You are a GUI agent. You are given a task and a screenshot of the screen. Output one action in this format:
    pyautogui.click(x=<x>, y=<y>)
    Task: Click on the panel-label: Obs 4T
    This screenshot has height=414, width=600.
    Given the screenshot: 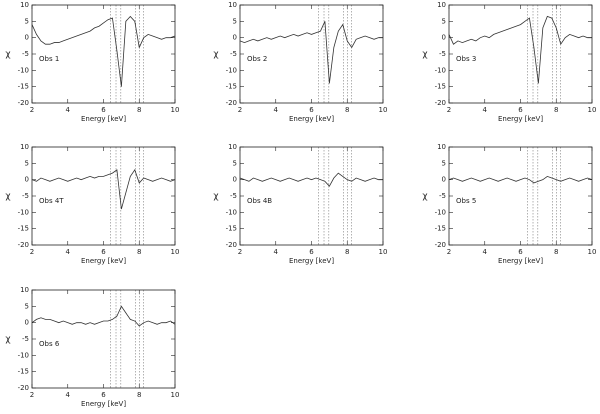 What is the action you would take?
    pyautogui.click(x=51, y=201)
    